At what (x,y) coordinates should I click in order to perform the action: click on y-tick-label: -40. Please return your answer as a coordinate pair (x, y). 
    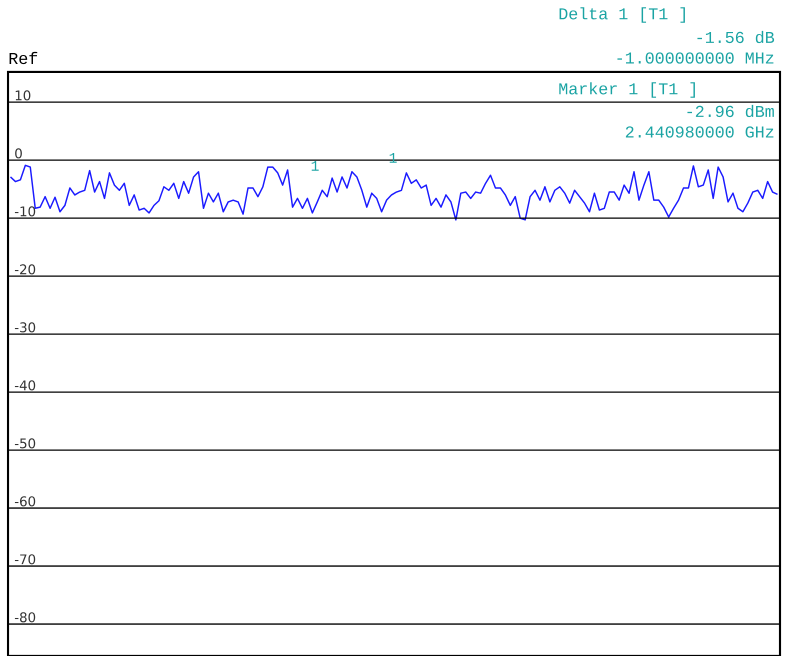
    Looking at the image, I should click on (25, 385).